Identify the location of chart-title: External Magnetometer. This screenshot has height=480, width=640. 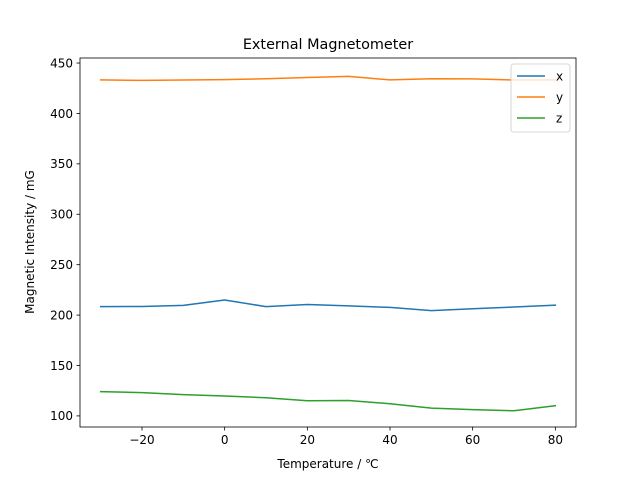
(328, 45).